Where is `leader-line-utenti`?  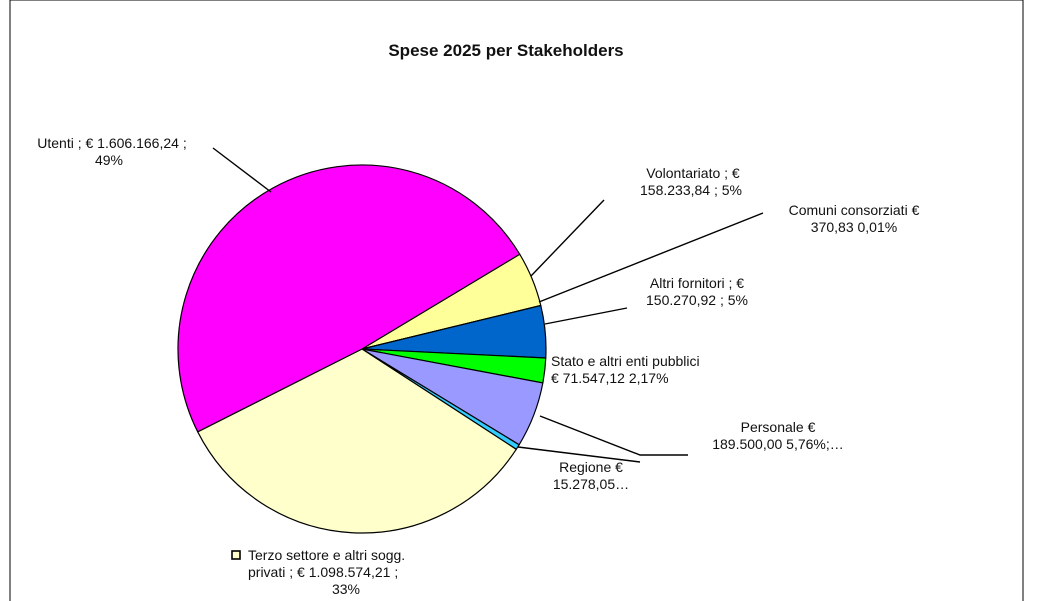 leader-line-utenti is located at coordinates (242, 170).